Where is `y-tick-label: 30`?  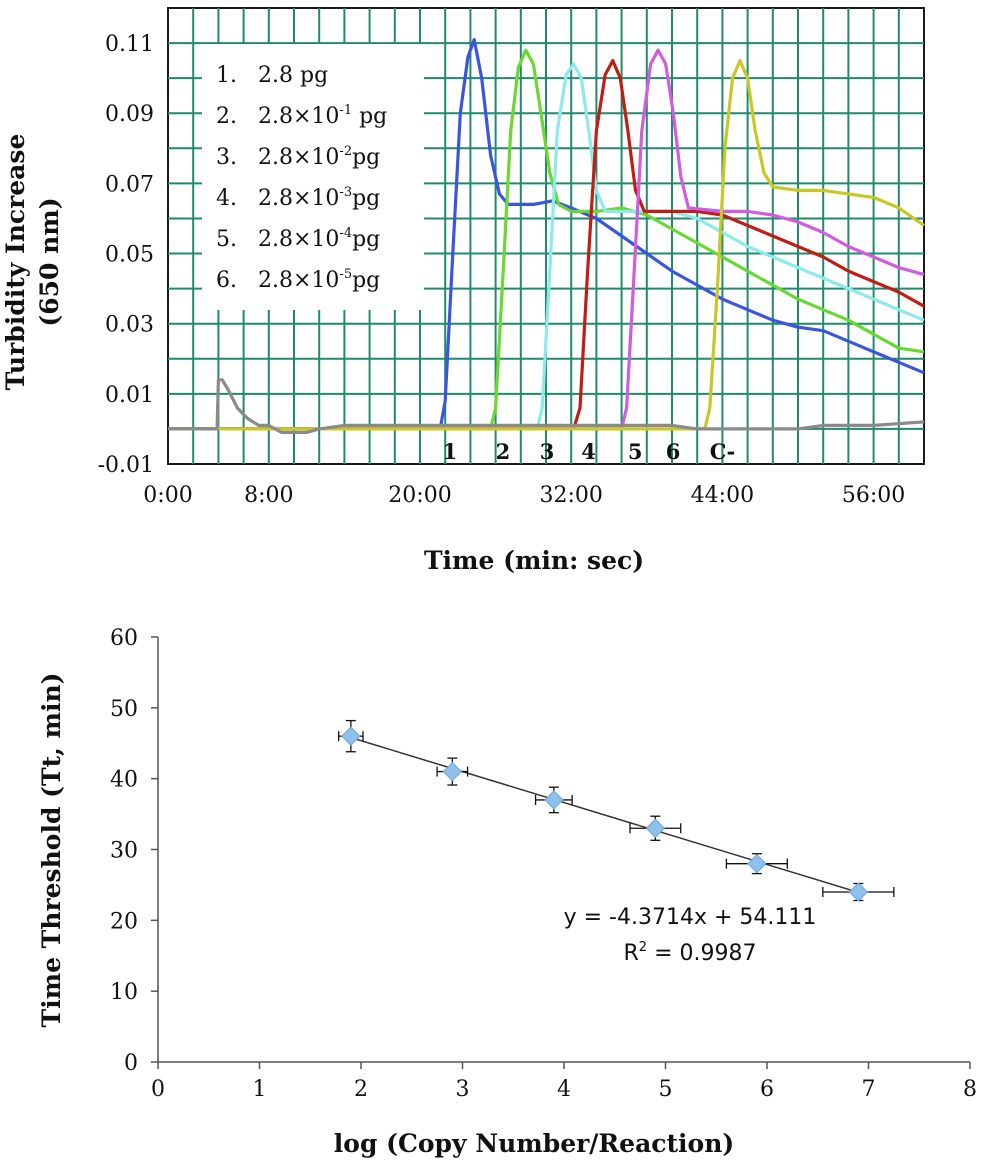 y-tick-label: 30 is located at coordinates (124, 851).